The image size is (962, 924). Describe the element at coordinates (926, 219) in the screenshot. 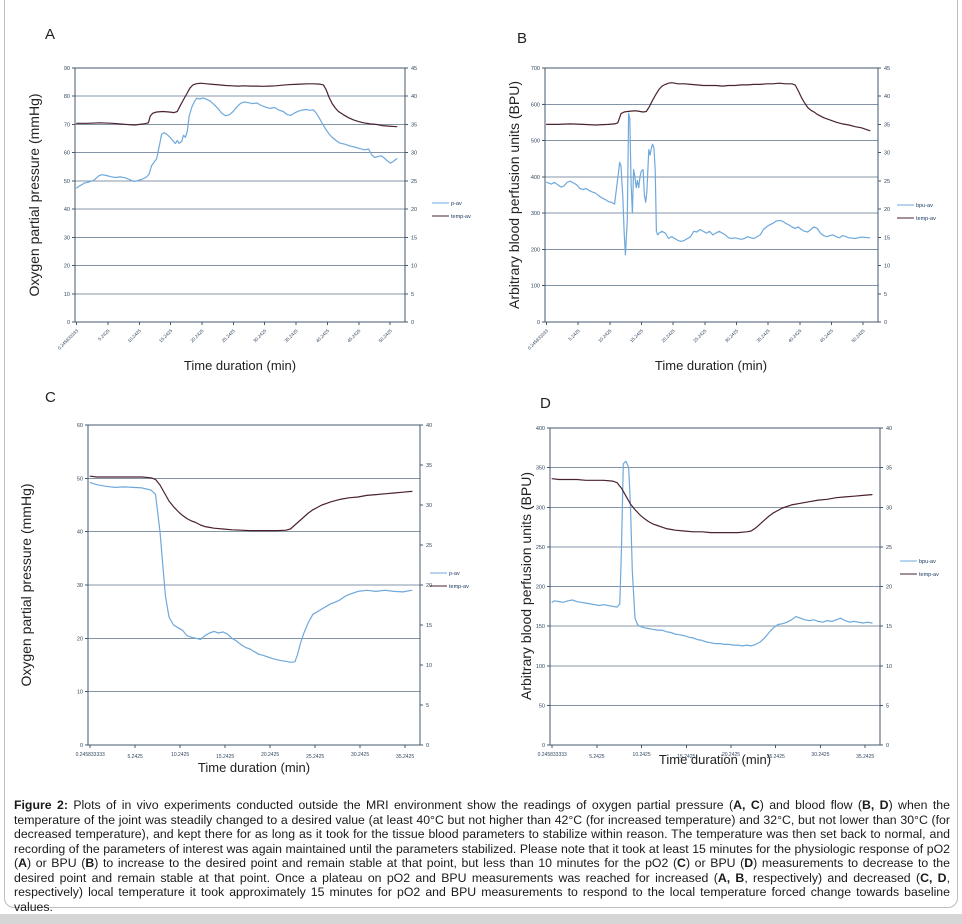

I see `legend-label-temp-av: temp-av` at that location.